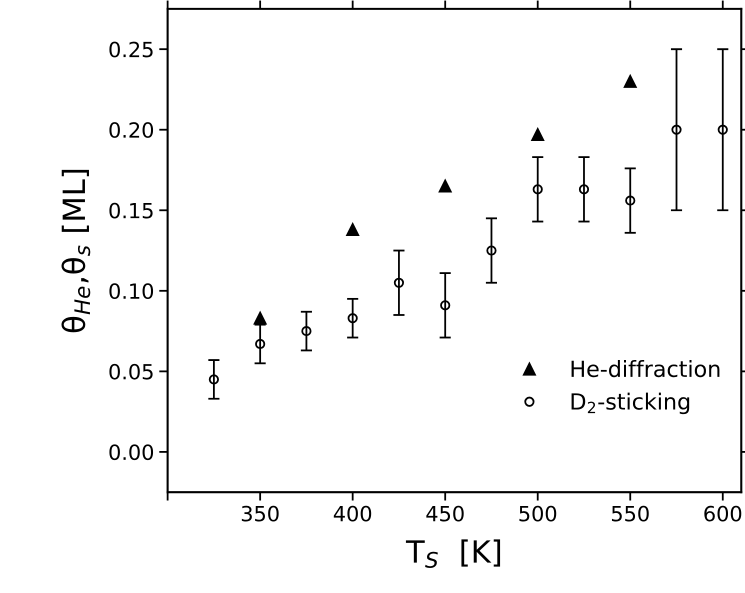 The image size is (745, 593). Describe the element at coordinates (353, 514) in the screenshot. I see `x-tick-label: 400` at that location.